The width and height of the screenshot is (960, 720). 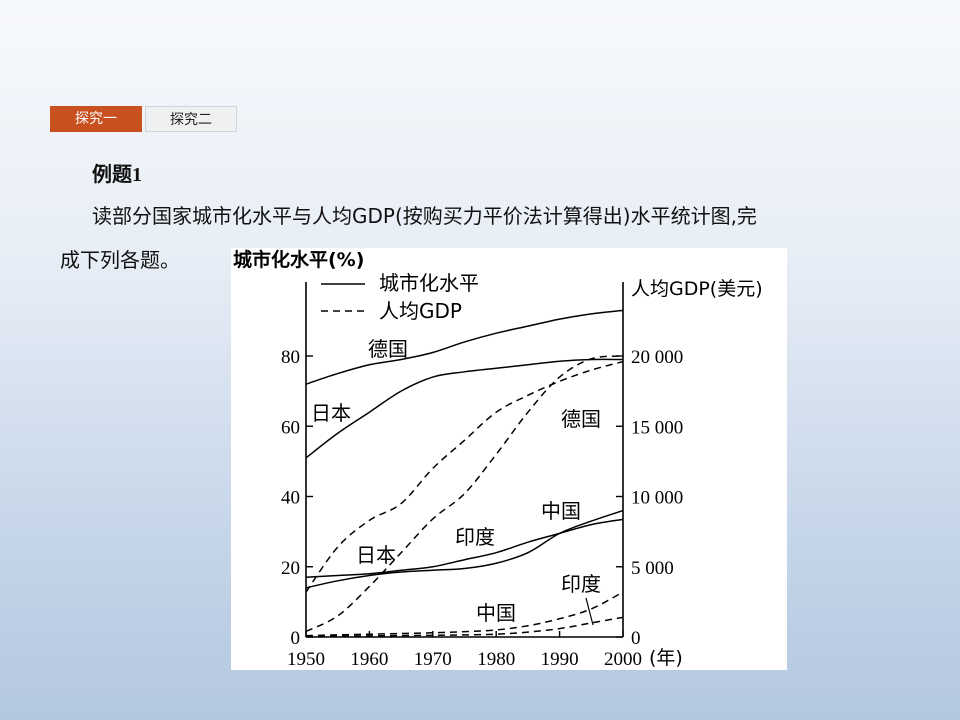 I want to click on x-axis-unit: (年), so click(x=666, y=658).